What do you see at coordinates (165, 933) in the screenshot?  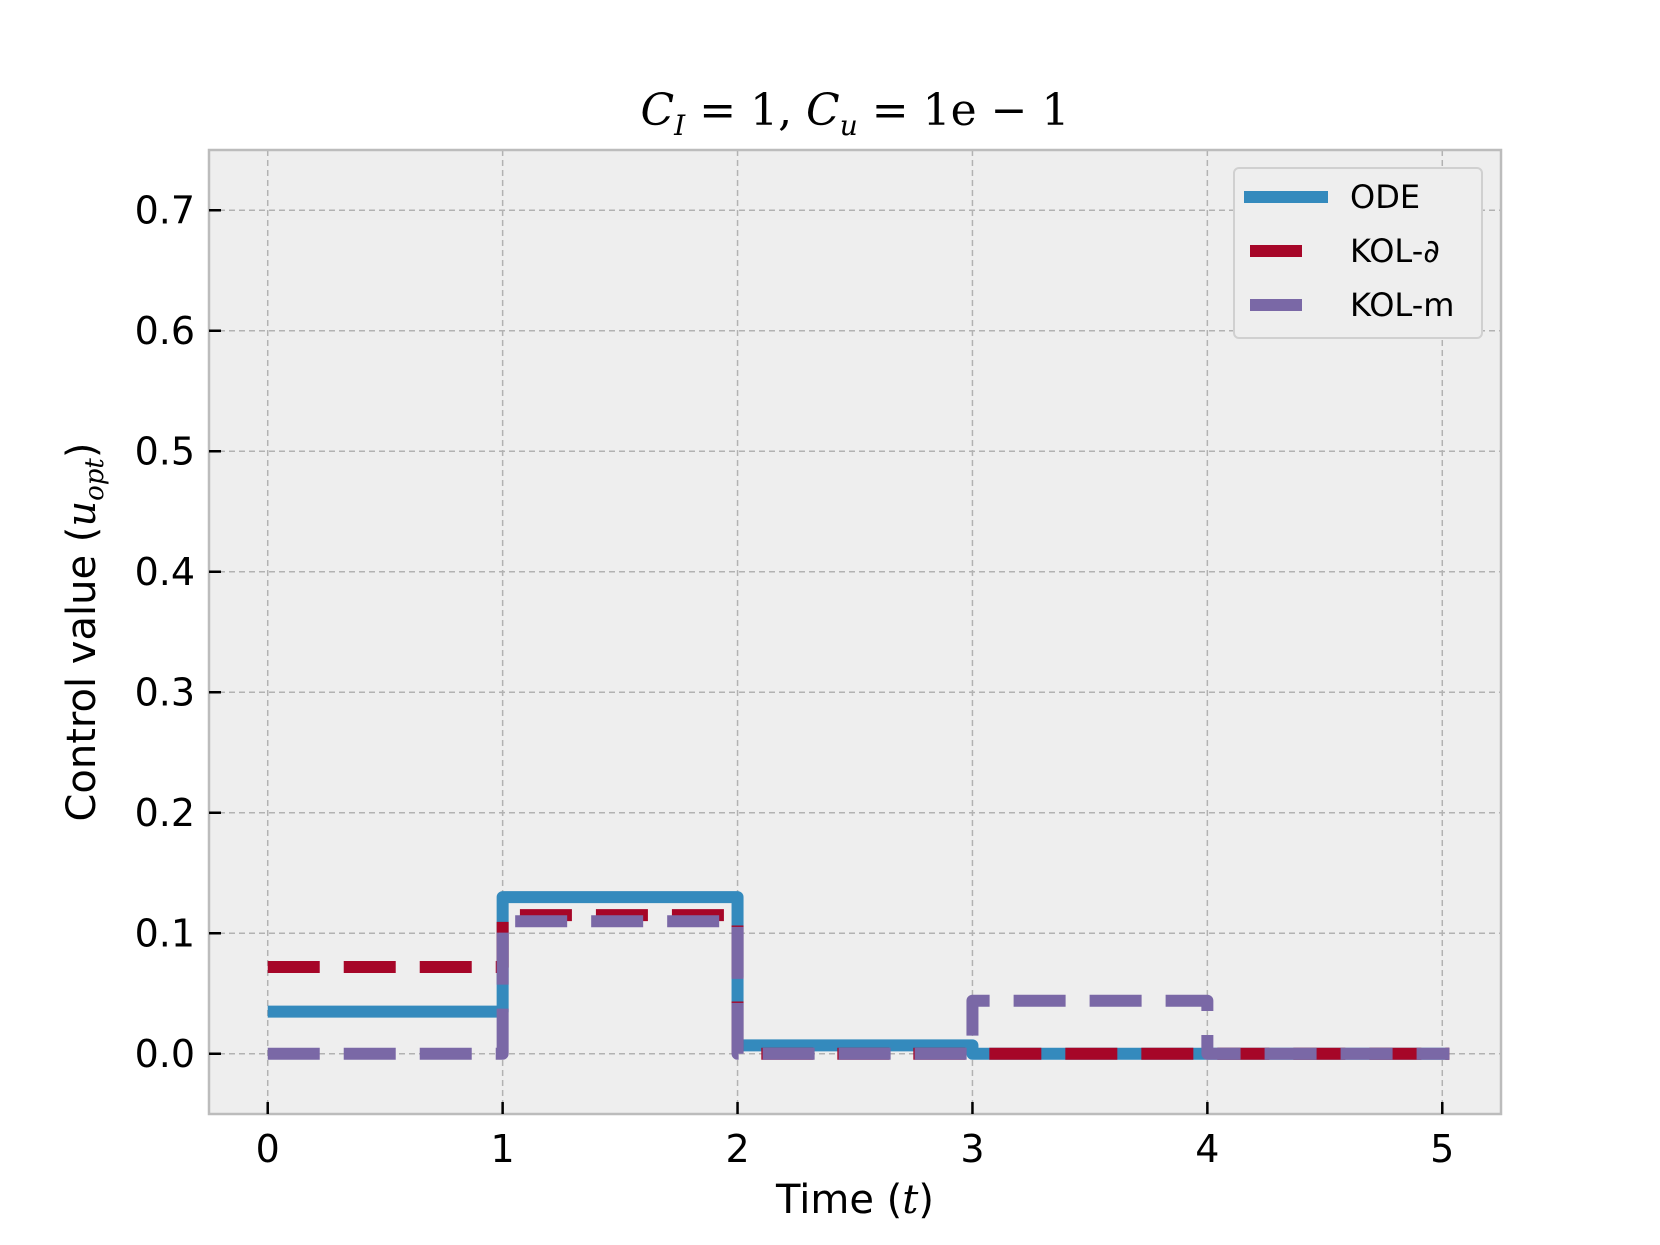 I see `y-tick-label: 0.1` at bounding box center [165, 933].